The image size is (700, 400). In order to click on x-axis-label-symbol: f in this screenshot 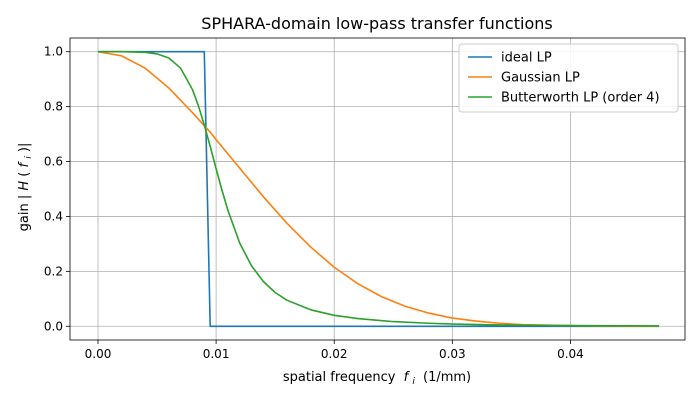, I will do `click(407, 377)`.